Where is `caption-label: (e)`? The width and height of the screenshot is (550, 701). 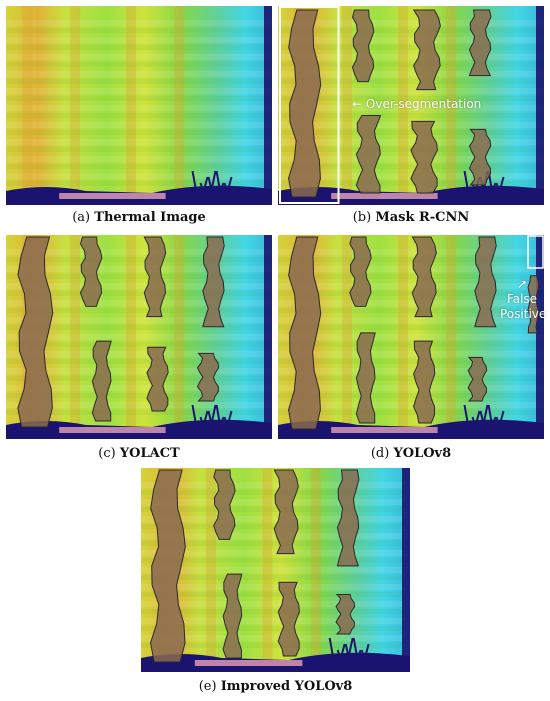 caption-label: (e) is located at coordinates (207, 686).